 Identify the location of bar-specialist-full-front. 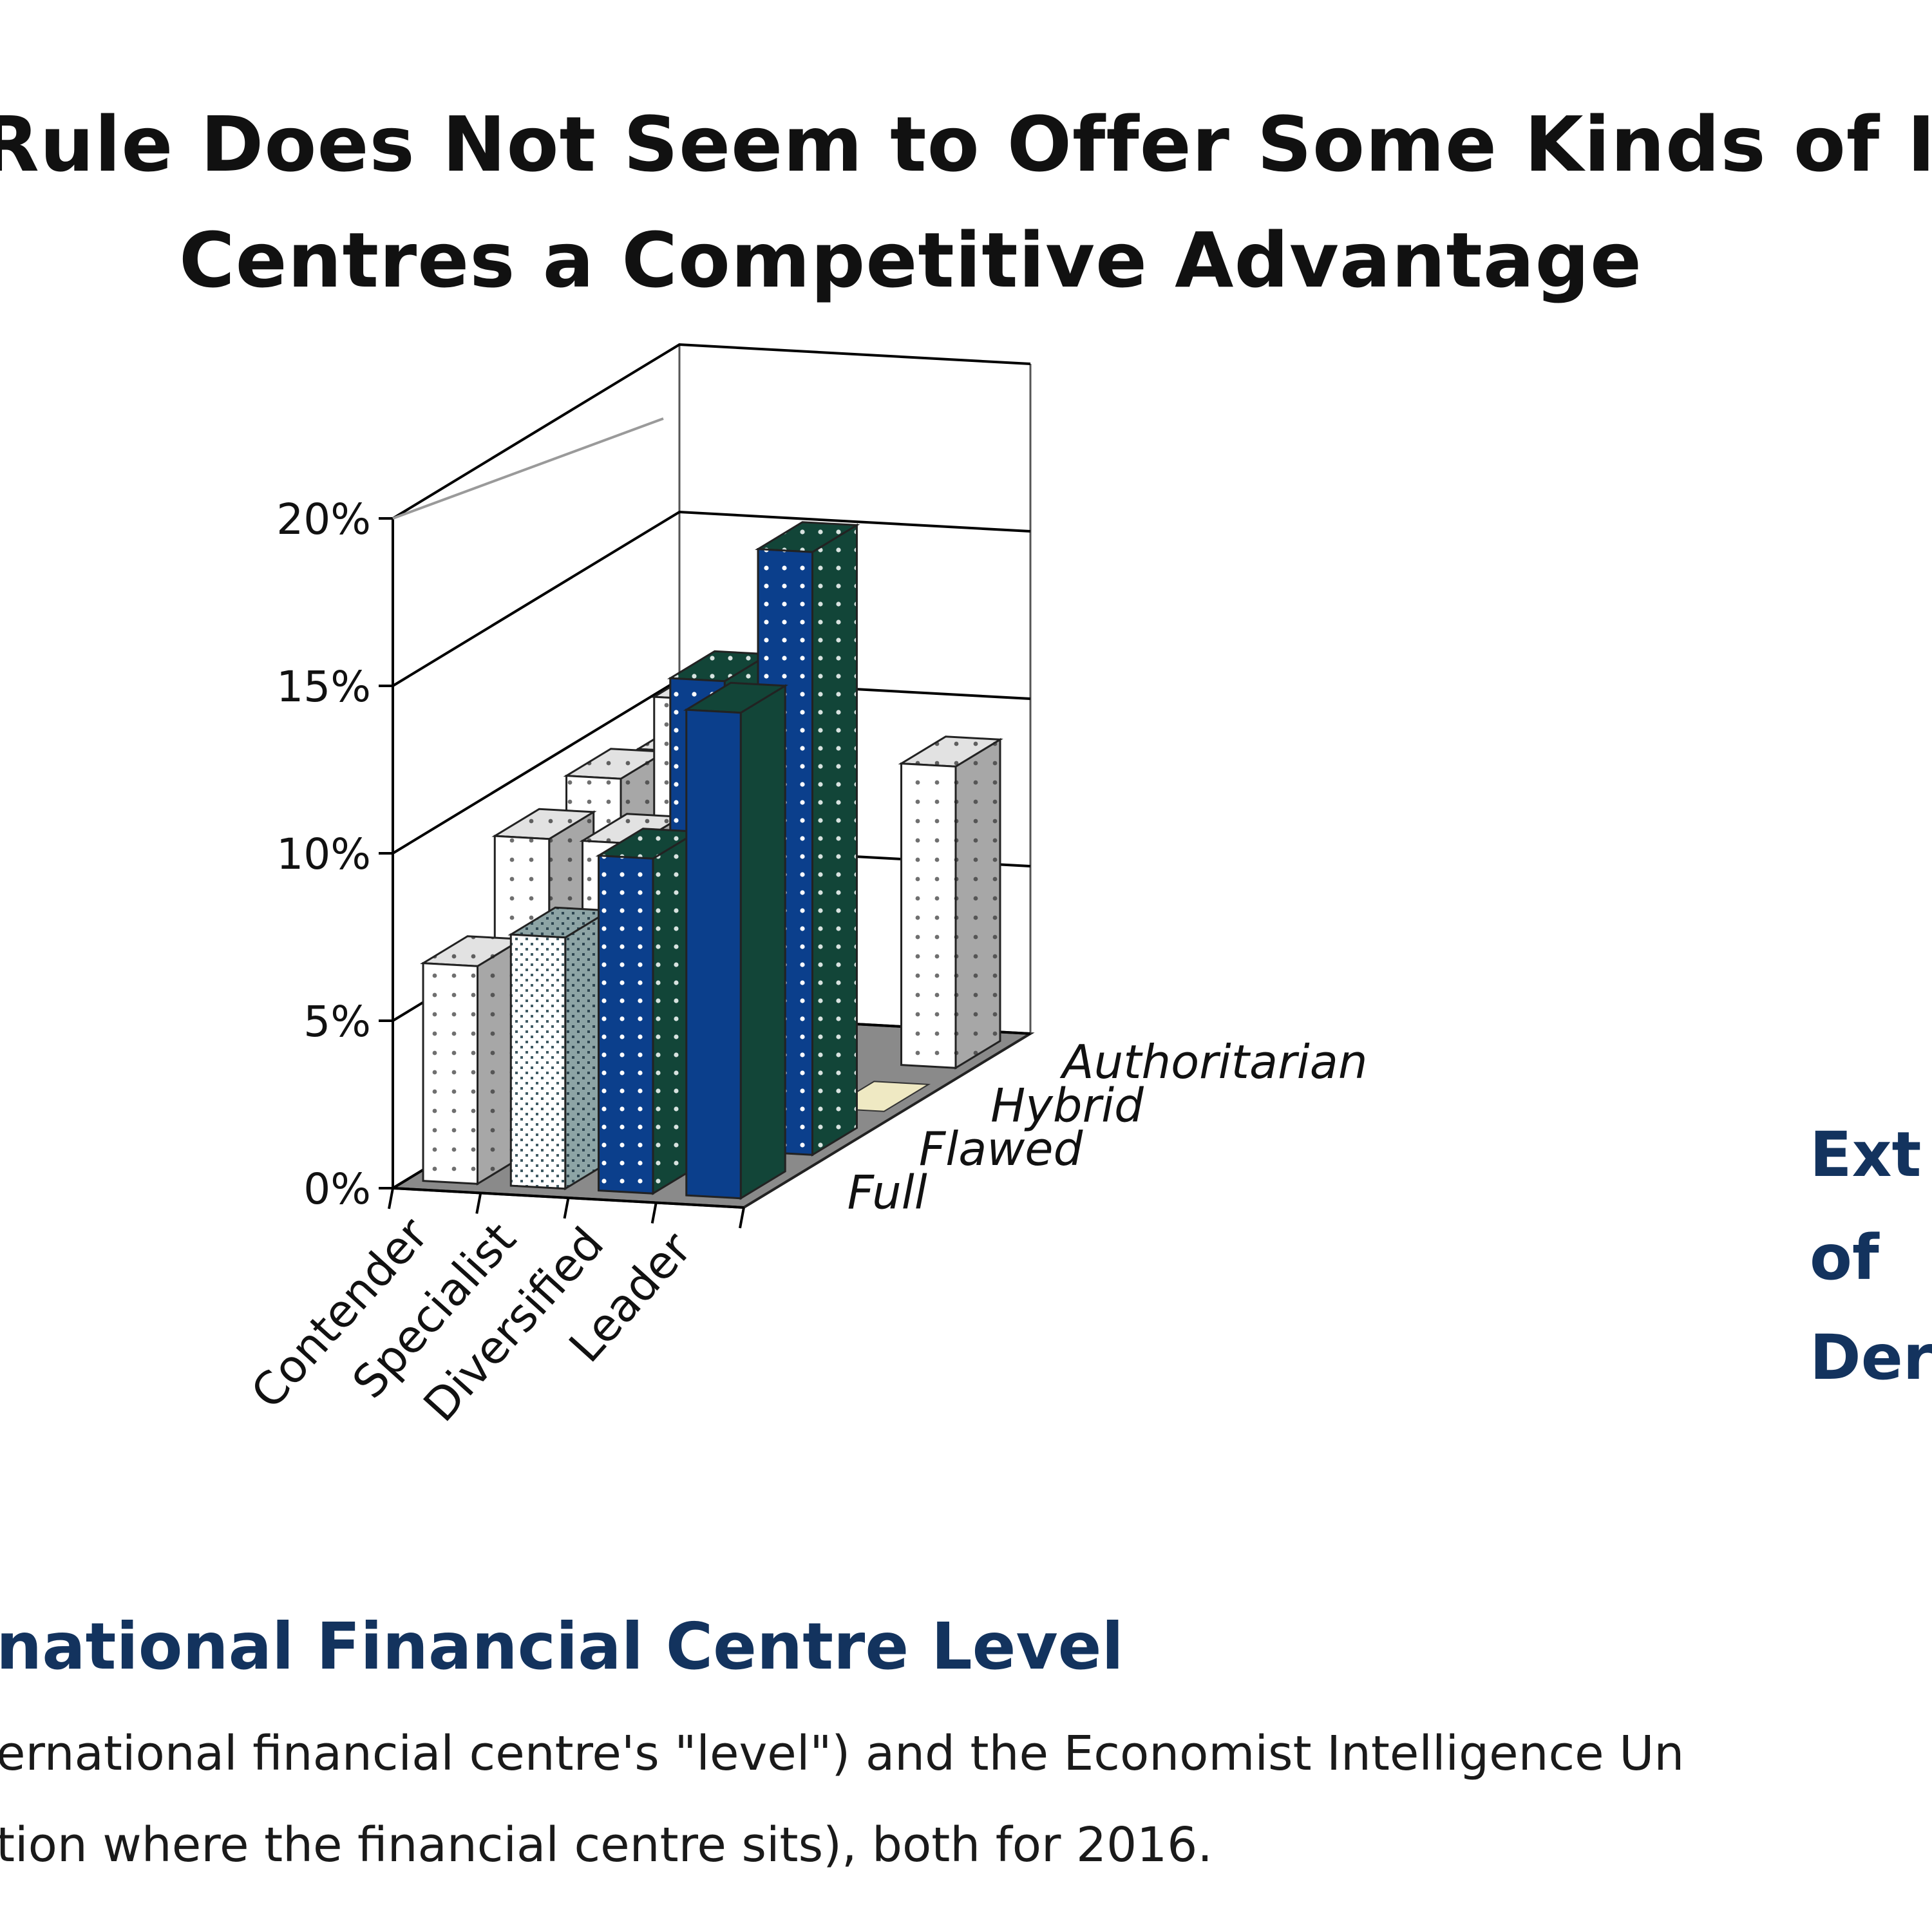
(538, 1061).